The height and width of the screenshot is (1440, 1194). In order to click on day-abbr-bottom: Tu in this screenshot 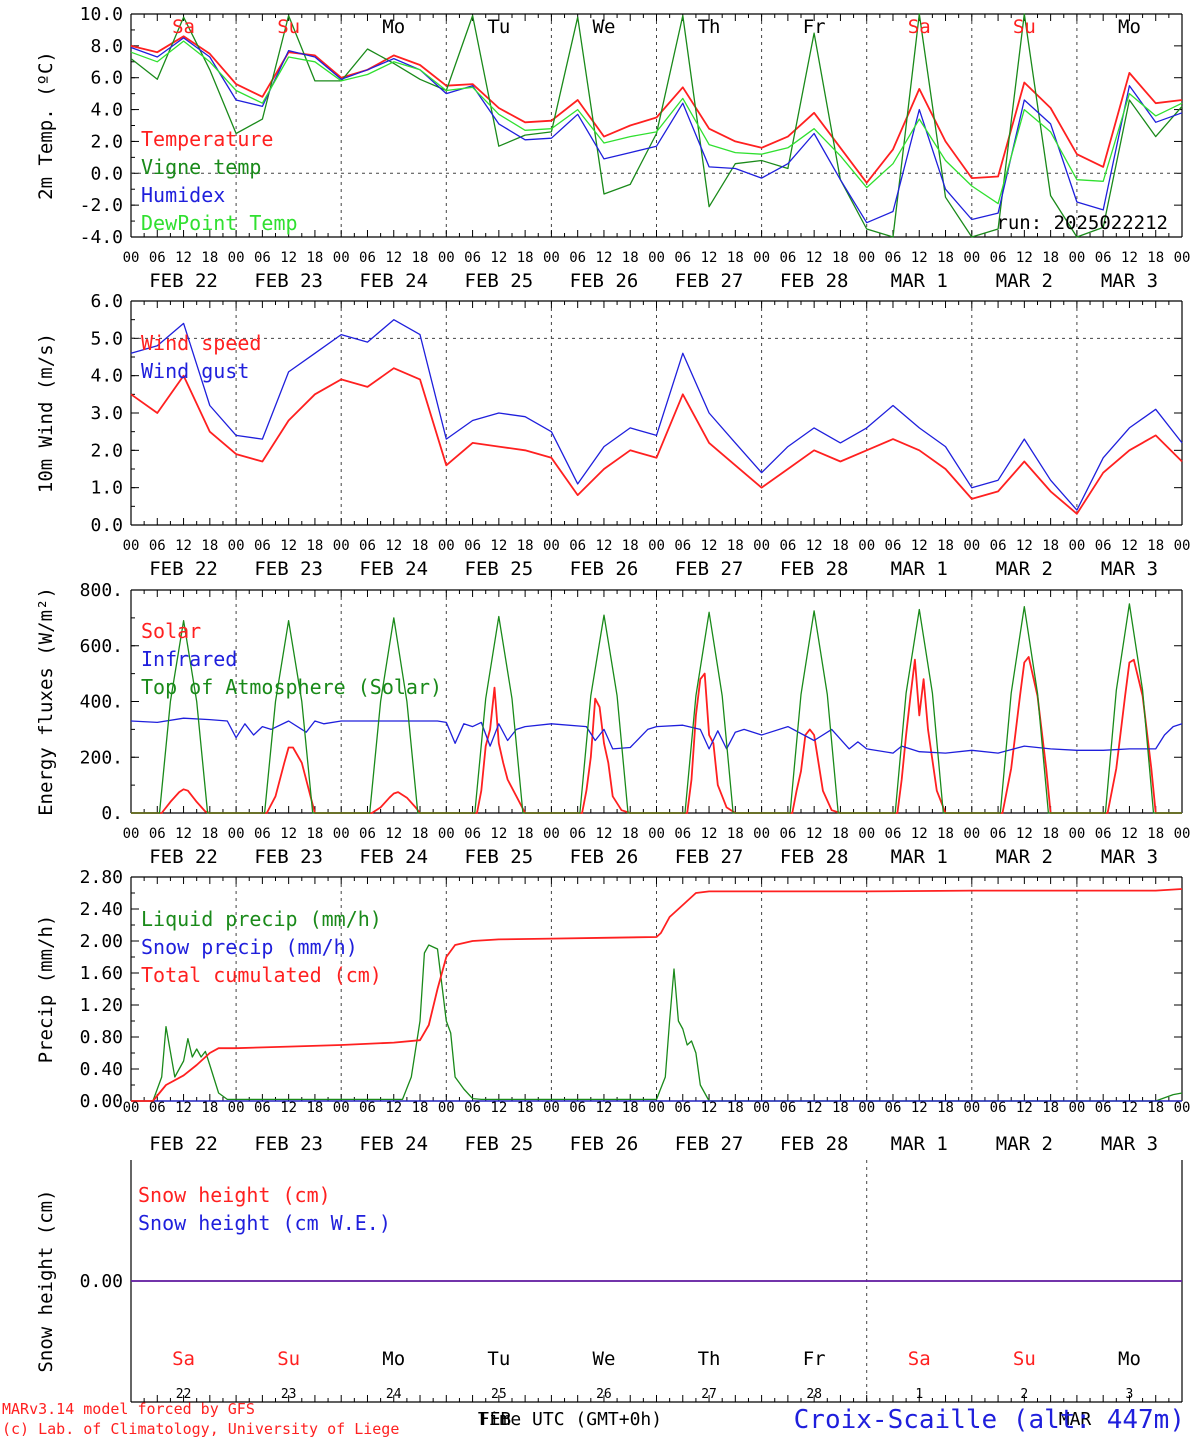, I will do `click(498, 1359)`.